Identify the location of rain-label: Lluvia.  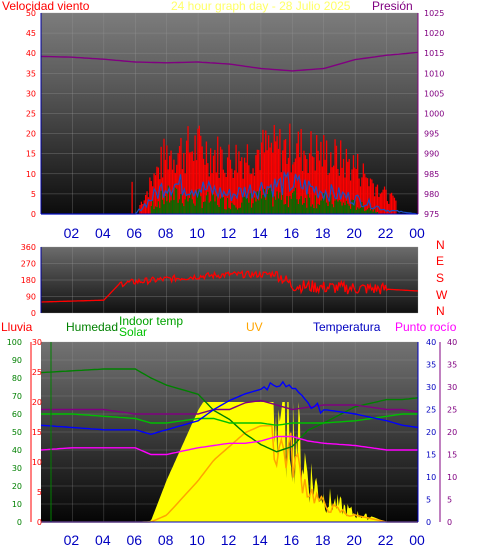
(17, 327).